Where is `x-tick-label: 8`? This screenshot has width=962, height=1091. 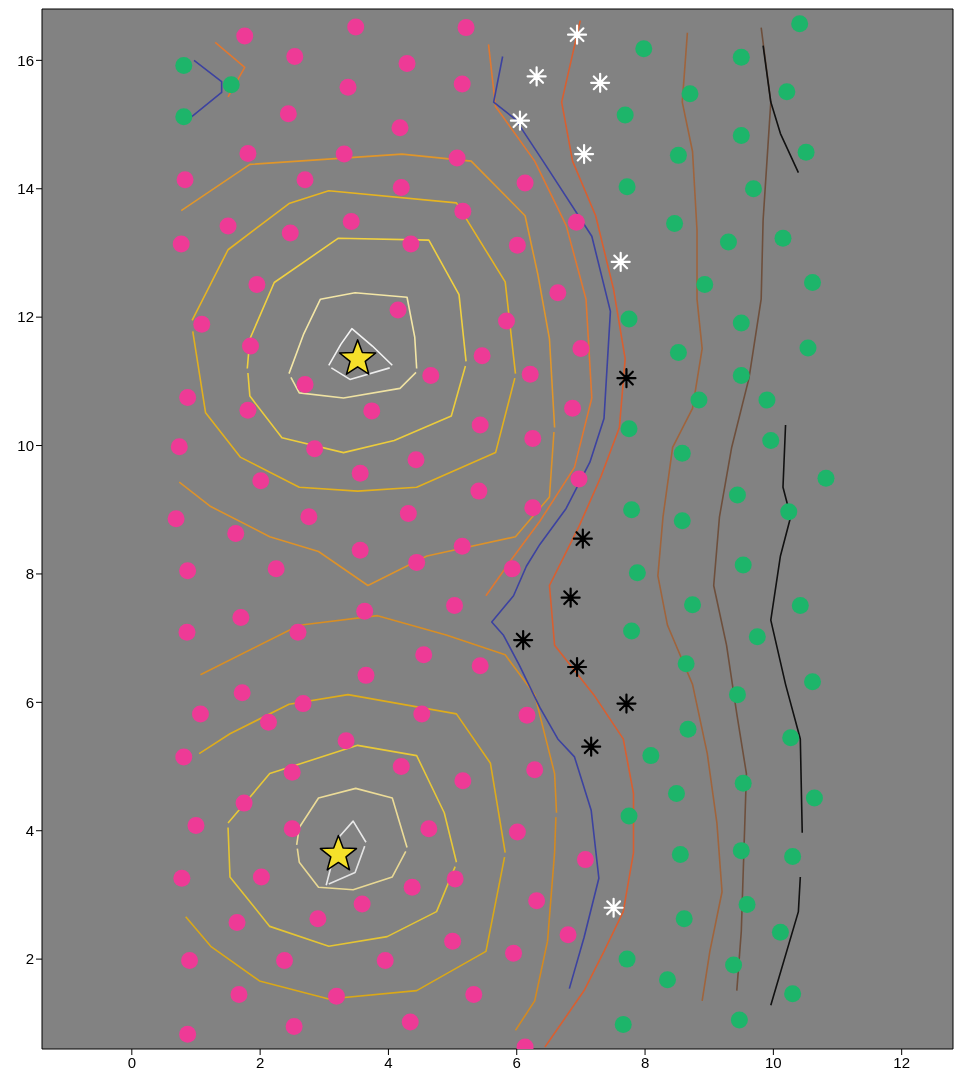
x-tick-label: 8 is located at coordinates (645, 1062).